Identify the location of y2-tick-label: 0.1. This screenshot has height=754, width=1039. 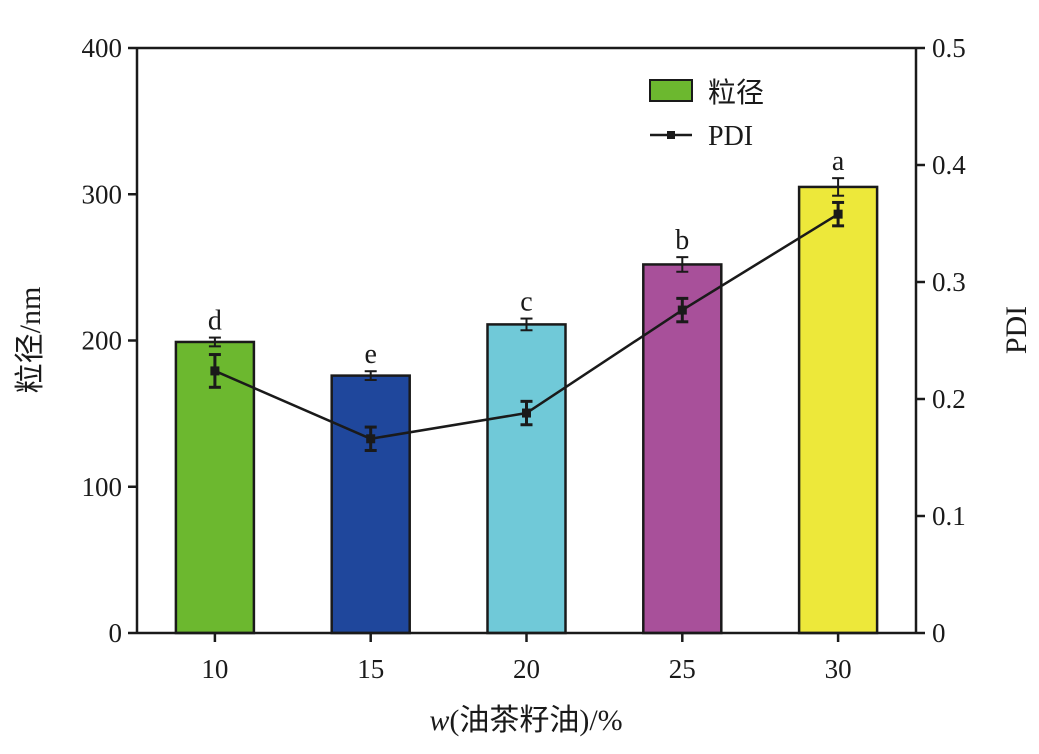
(949, 516).